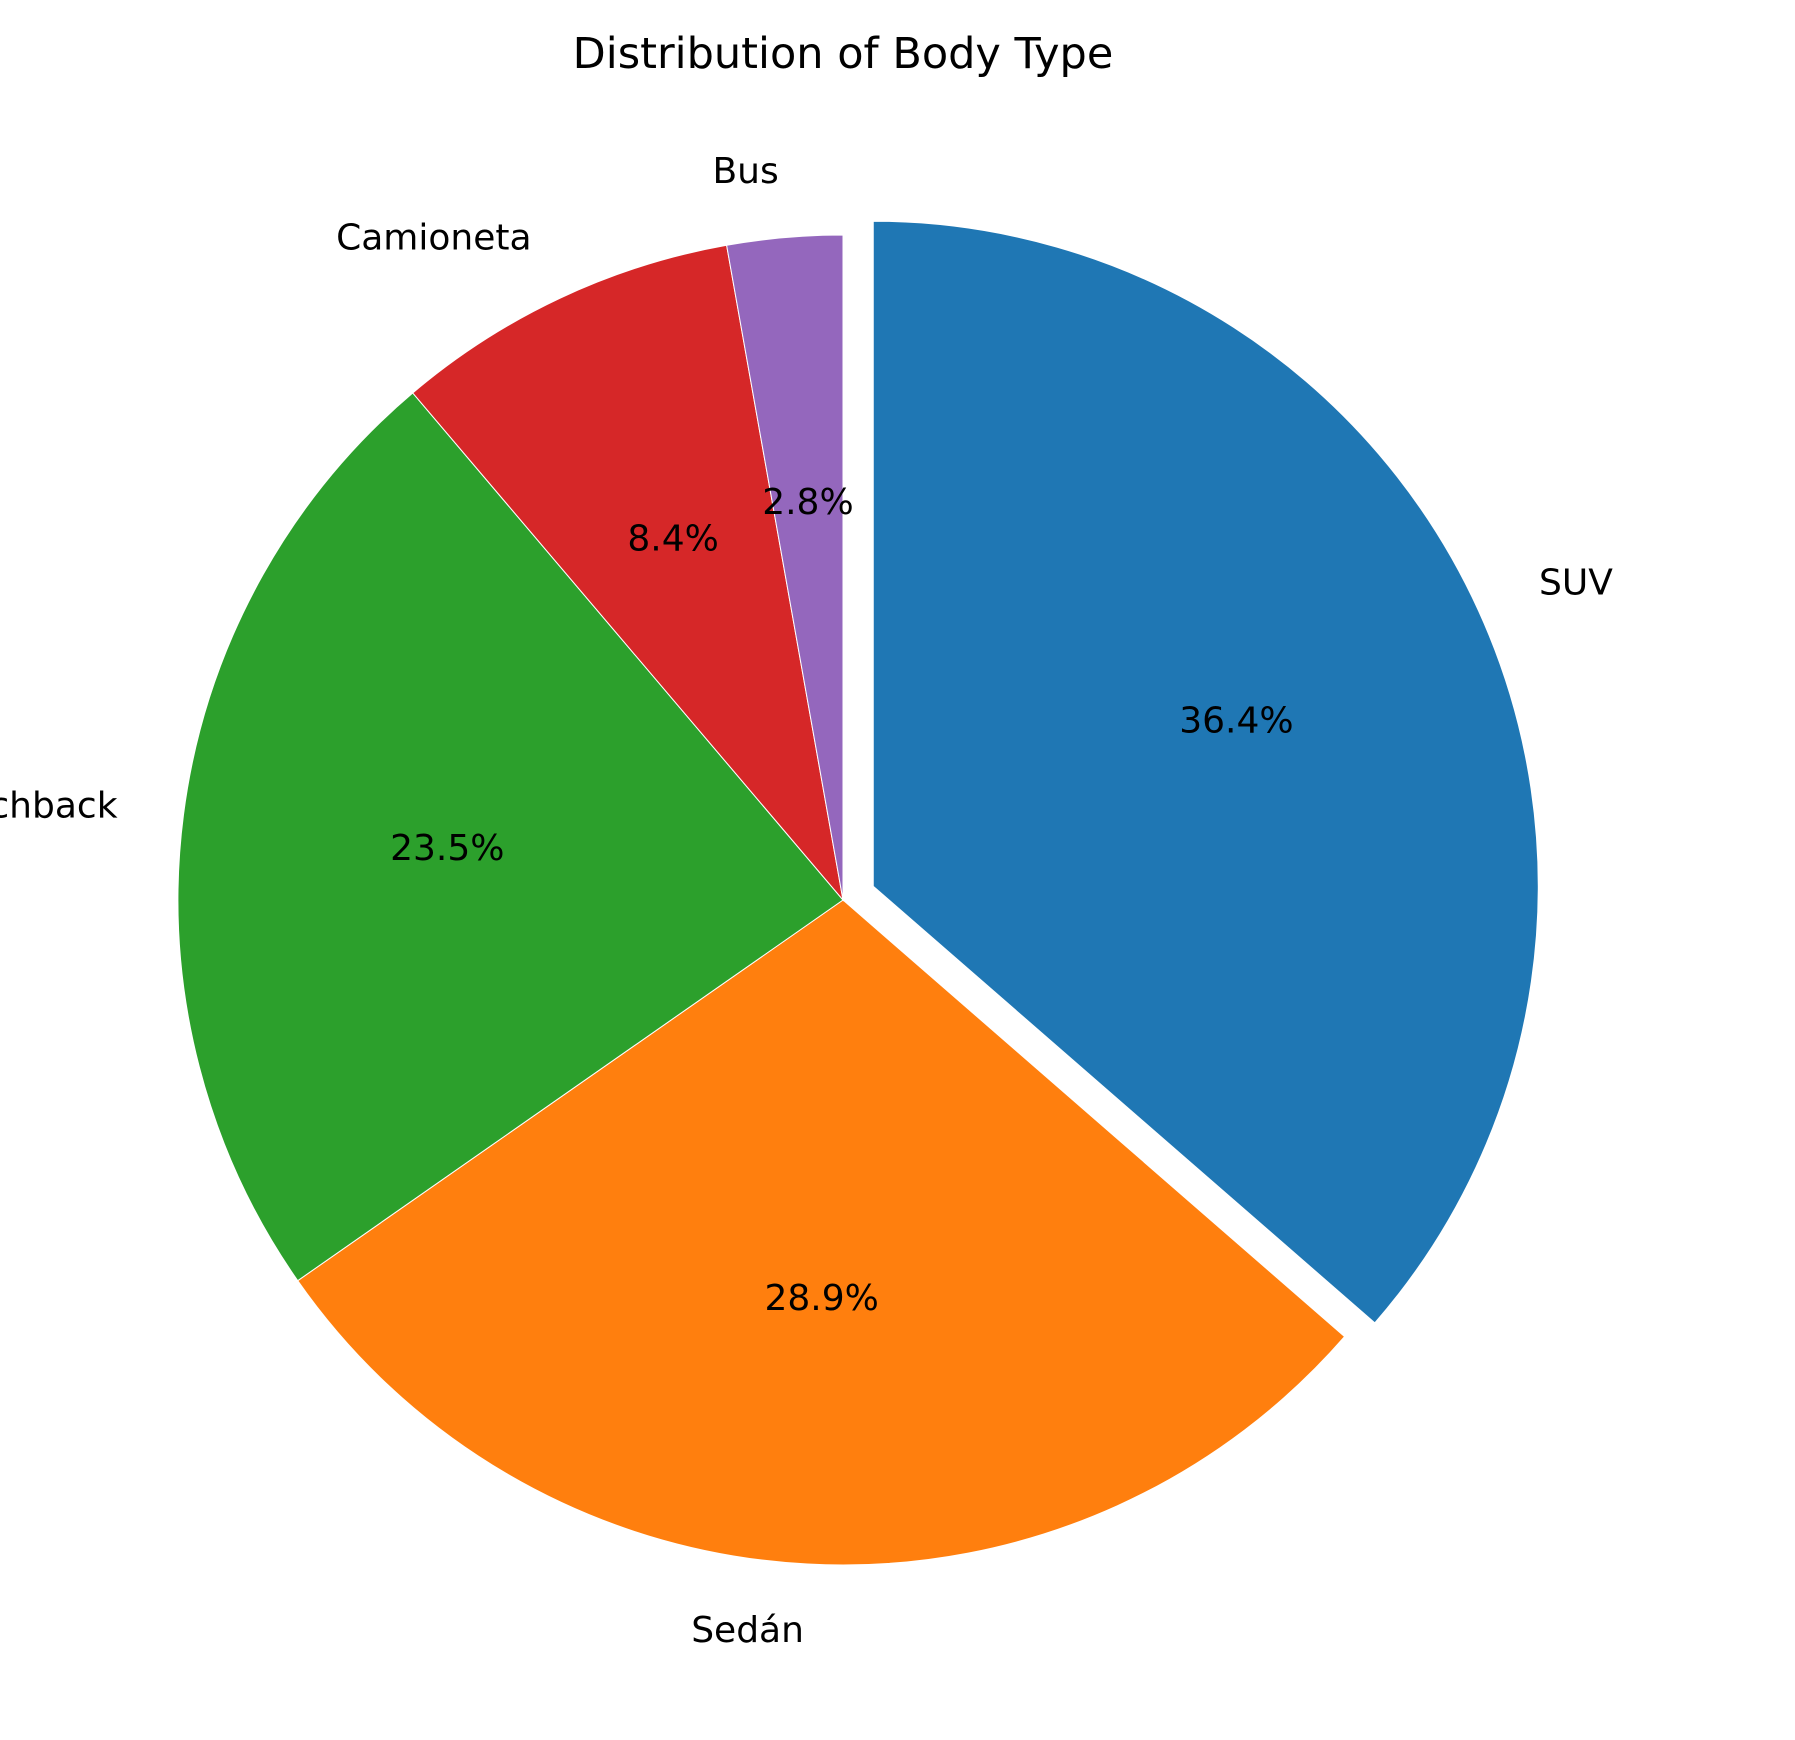 This screenshot has width=1795, height=1740. Describe the element at coordinates (628, 573) in the screenshot. I see `pie-slice-camioneta` at that location.